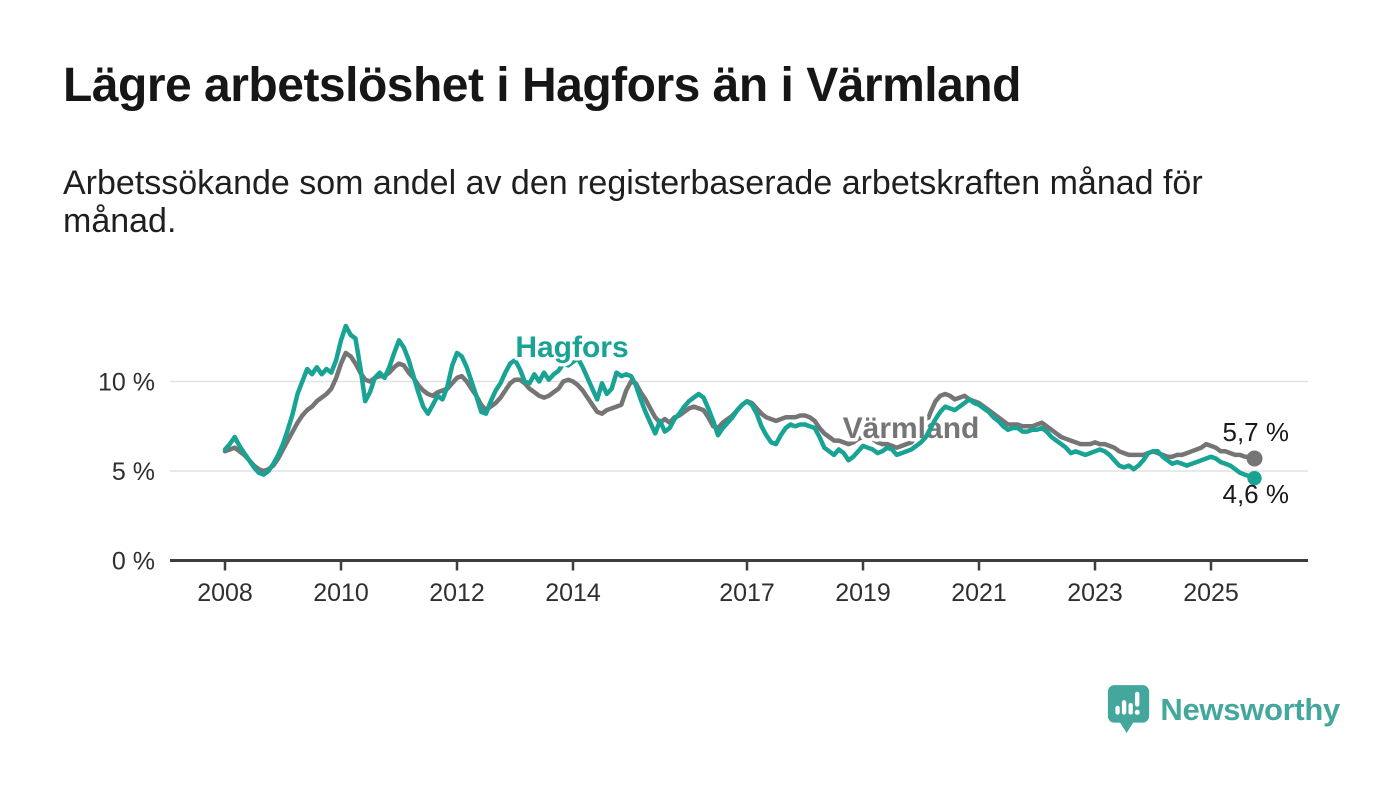 The image size is (1400, 794). What do you see at coordinates (573, 593) in the screenshot?
I see `x-tick-label: 2014` at bounding box center [573, 593].